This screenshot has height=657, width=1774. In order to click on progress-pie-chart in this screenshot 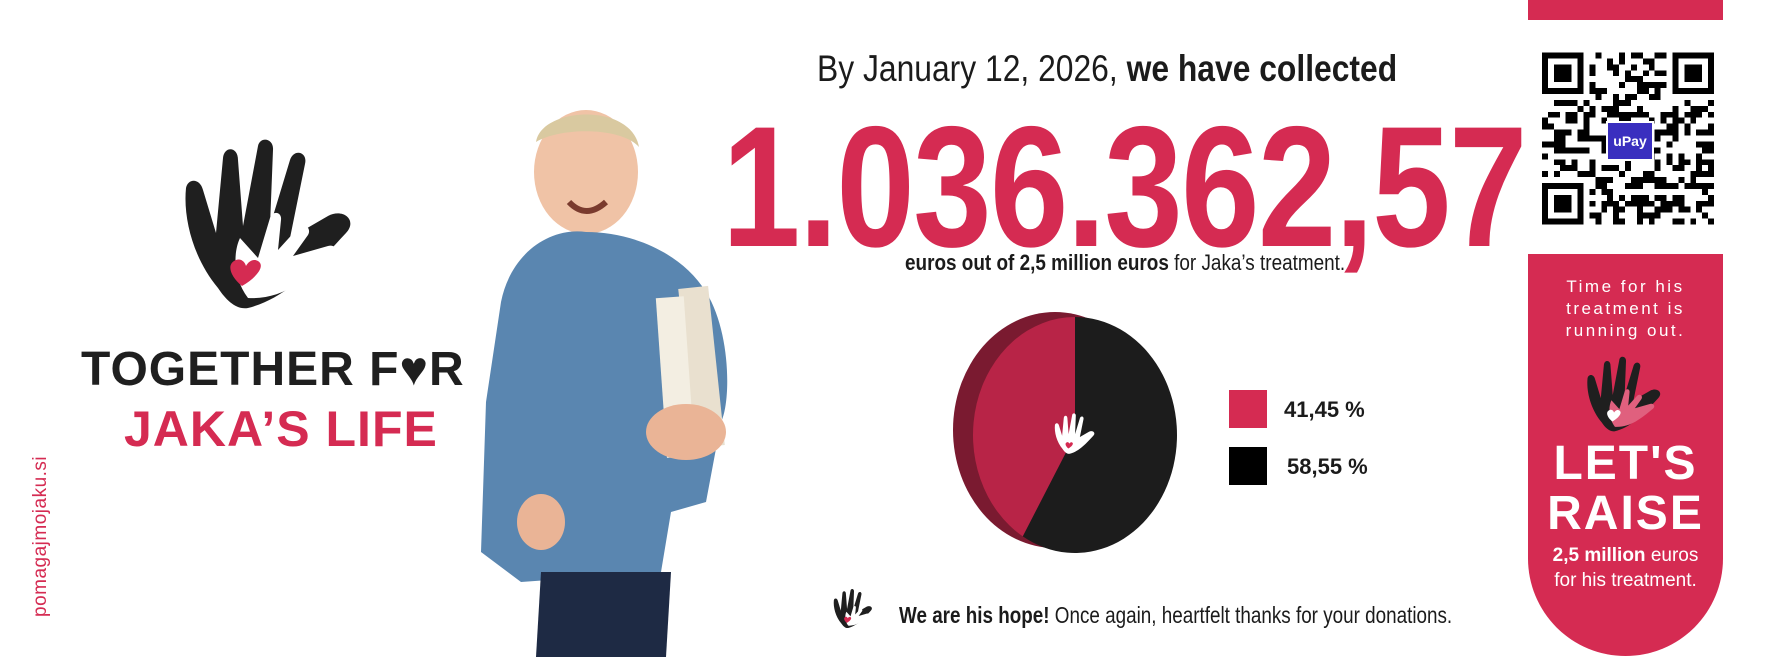, I will do `click(1065, 432)`.